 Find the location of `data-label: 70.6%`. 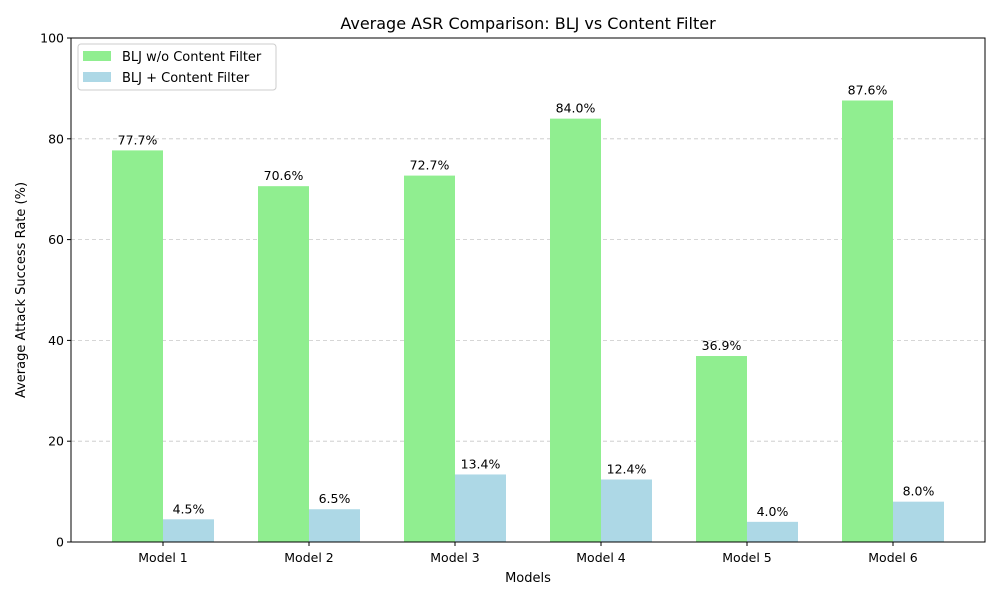

data-label: 70.6% is located at coordinates (284, 175).